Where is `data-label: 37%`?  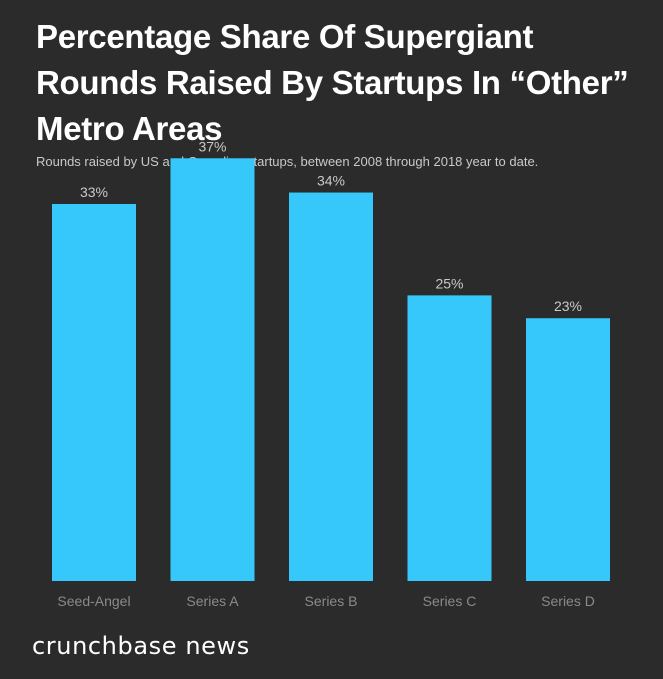
data-label: 37% is located at coordinates (212, 146).